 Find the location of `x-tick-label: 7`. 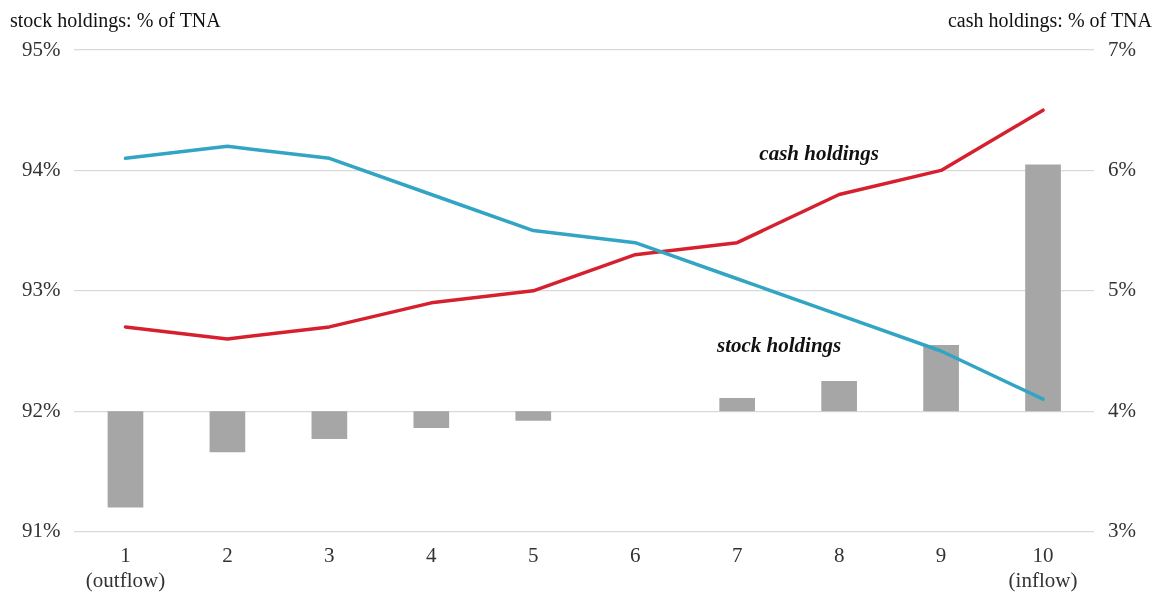

x-tick-label: 7 is located at coordinates (737, 554).